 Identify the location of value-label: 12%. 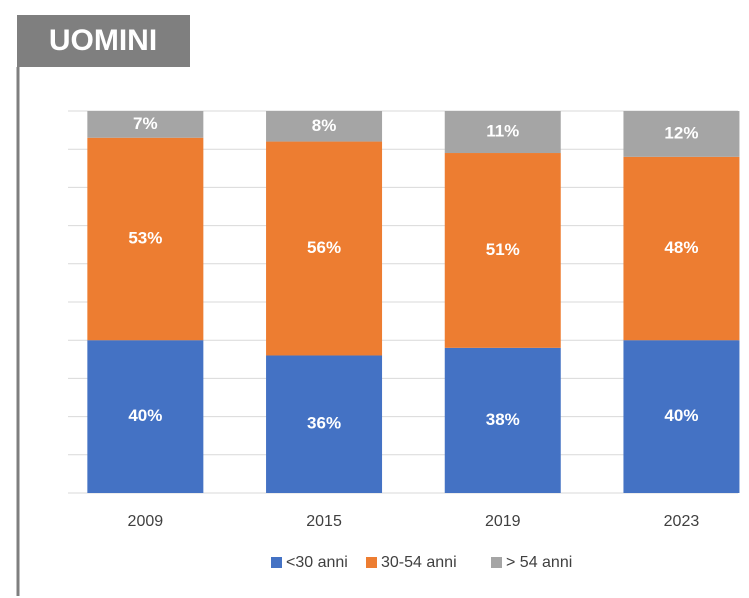
(681, 132).